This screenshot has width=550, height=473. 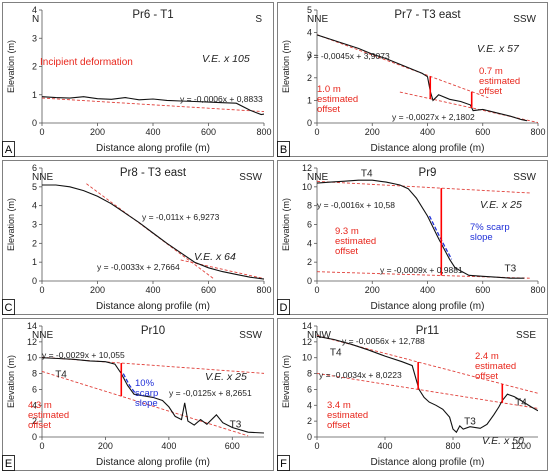 I want to click on offset-label: 0.7 m estimated offset, so click(x=499, y=81).